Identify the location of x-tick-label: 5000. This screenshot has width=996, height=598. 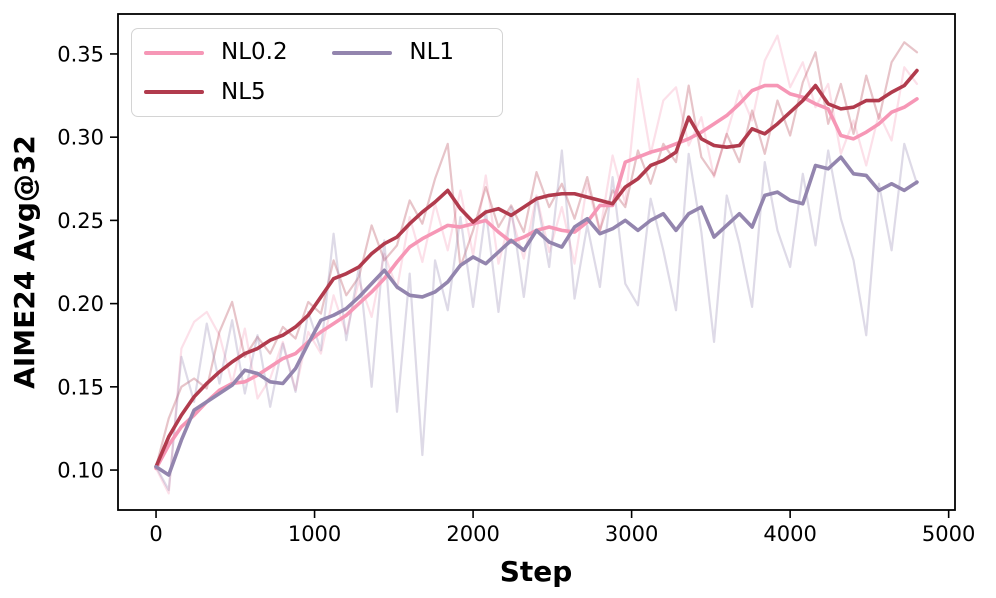
(948, 534).